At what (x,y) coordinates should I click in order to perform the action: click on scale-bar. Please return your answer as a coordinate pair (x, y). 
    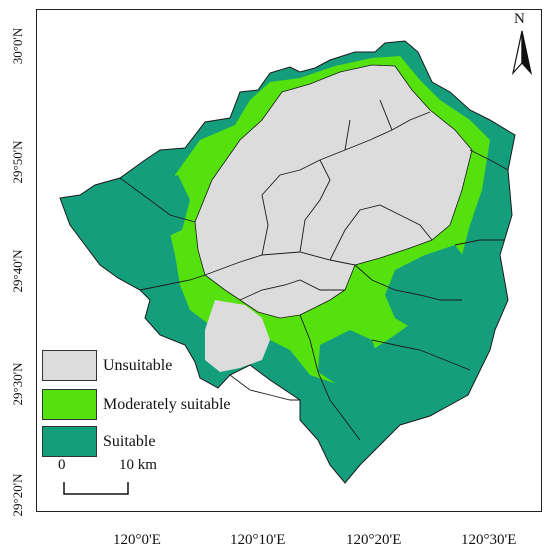
    Looking at the image, I should click on (96, 488).